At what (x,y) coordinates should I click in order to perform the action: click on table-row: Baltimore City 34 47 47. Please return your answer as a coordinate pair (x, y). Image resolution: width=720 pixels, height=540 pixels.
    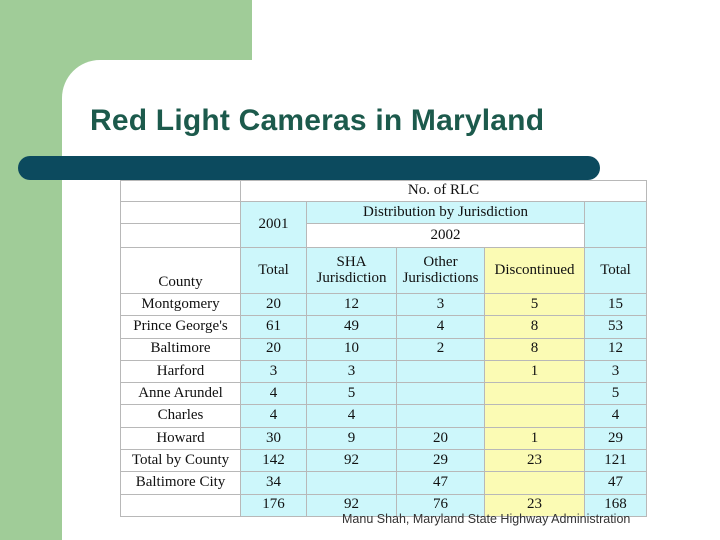
    Looking at the image, I should click on (383, 483).